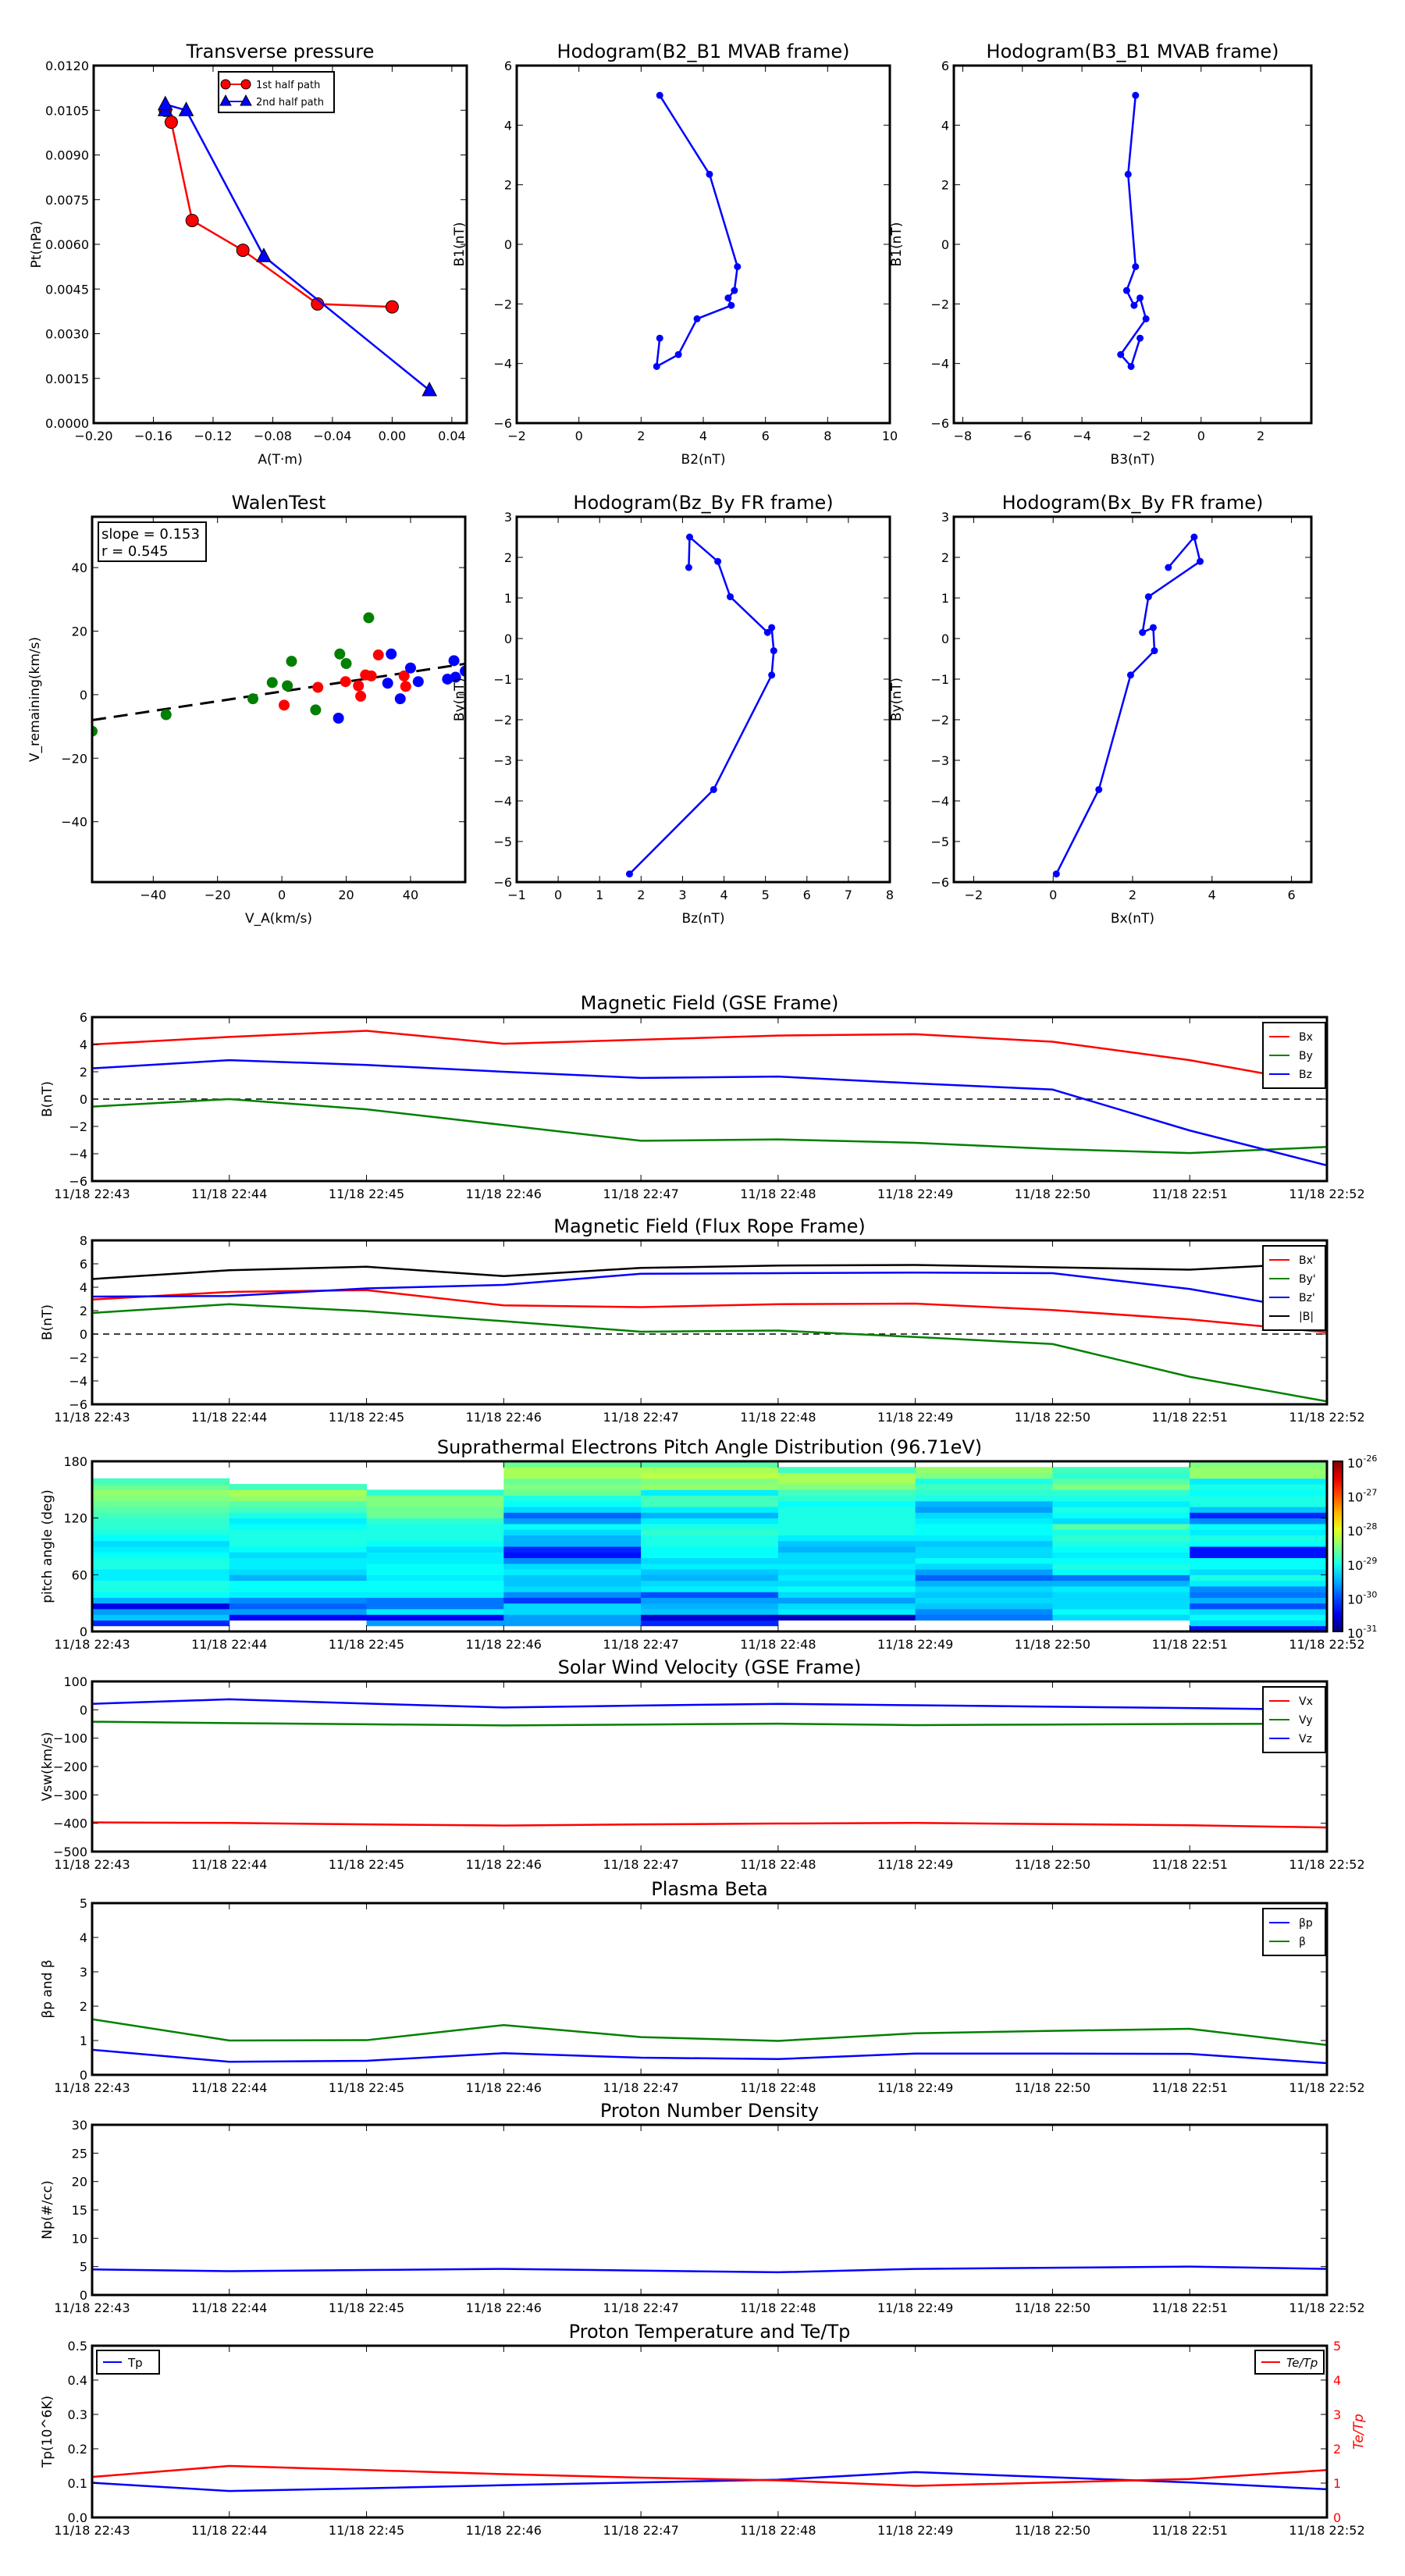 The height and width of the screenshot is (2576, 1405). What do you see at coordinates (1133, 51) in the screenshot?
I see `chart-title: Hodogram(B3_B1 MVAB frame)` at bounding box center [1133, 51].